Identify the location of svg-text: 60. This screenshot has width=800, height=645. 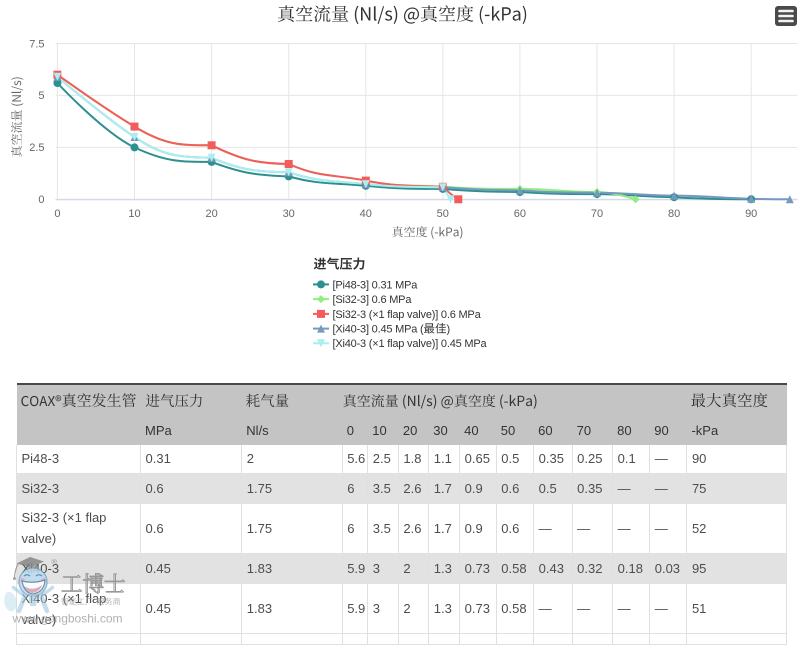
(520, 214).